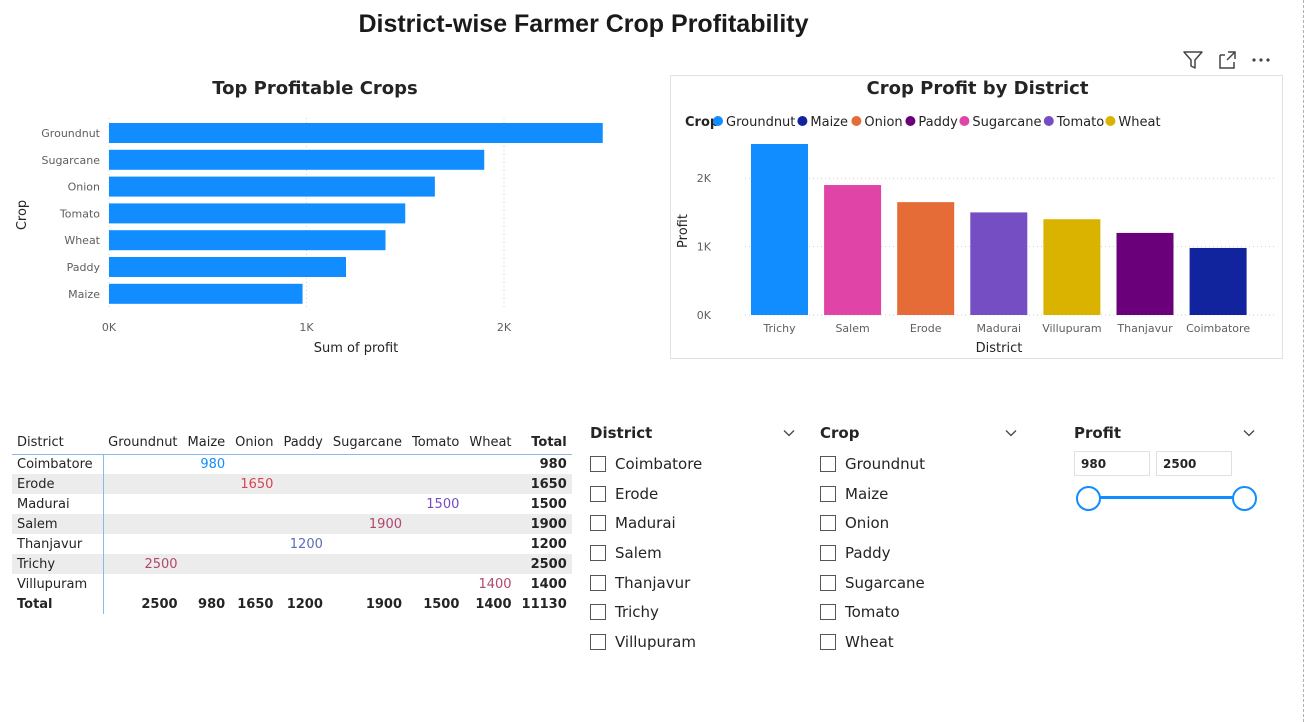 This screenshot has width=1307, height=722. Describe the element at coordinates (702, 122) in the screenshot. I see `legend-title: Crop` at that location.